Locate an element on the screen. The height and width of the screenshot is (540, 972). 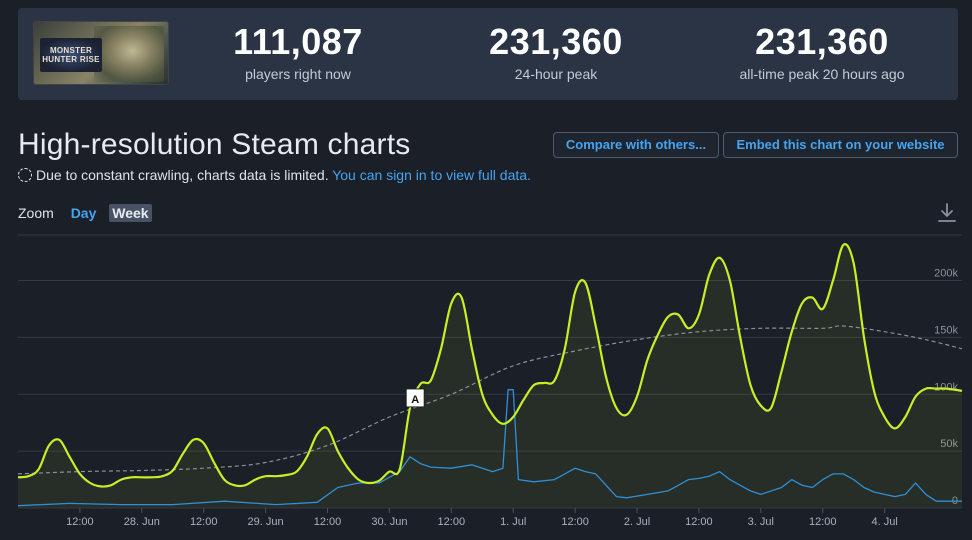
zoom-label: Zoom is located at coordinates (36, 213).